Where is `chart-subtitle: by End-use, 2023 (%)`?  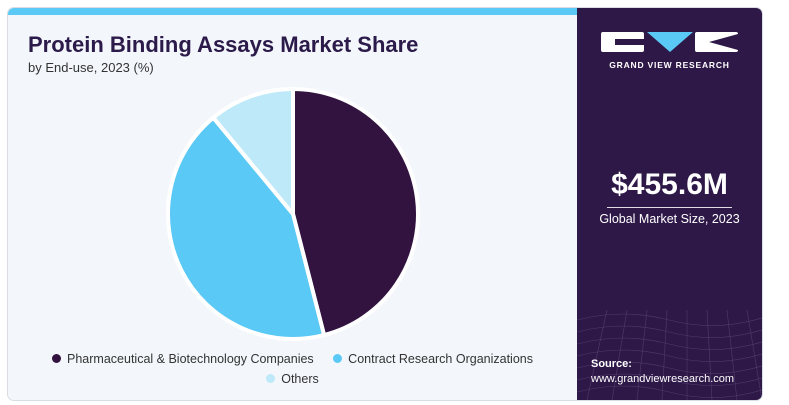
chart-subtitle: by End-use, 2023 (%) is located at coordinates (91, 67).